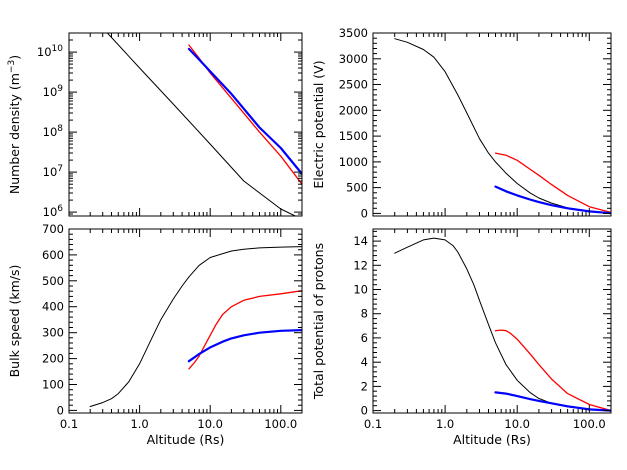  What do you see at coordinates (53, 211) in the screenshot?
I see `number-density-y-tick-label: 106` at bounding box center [53, 211].